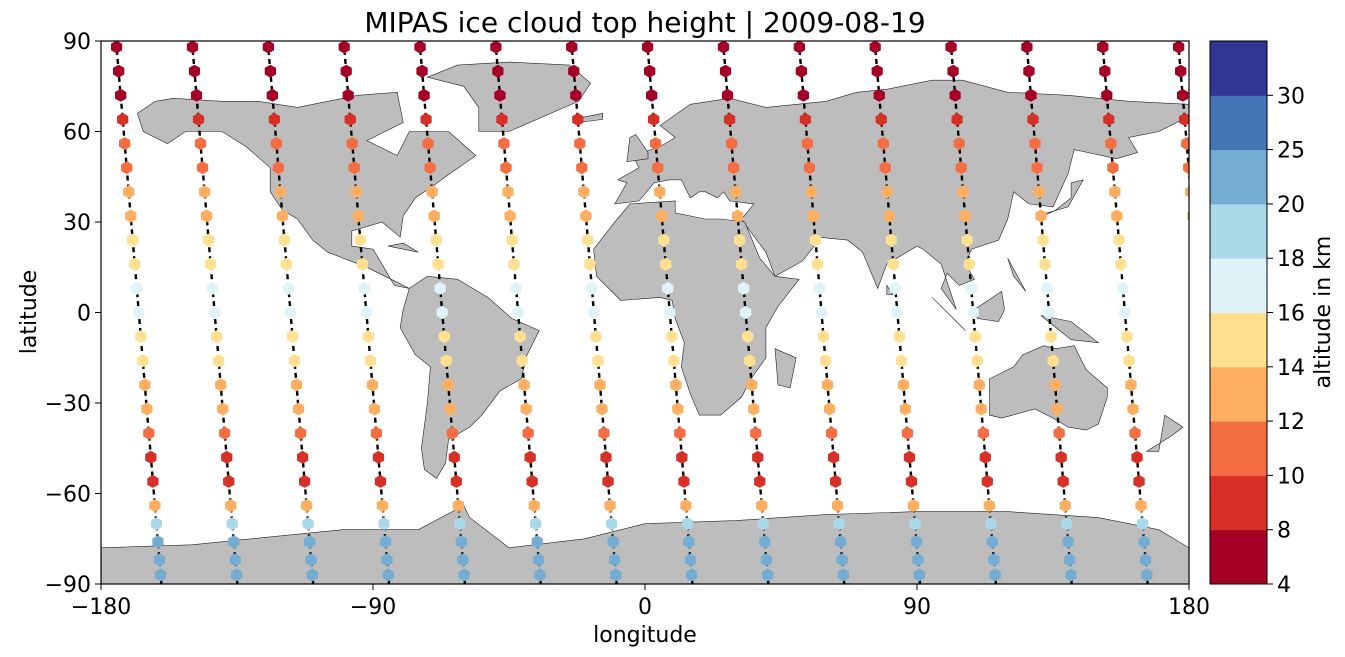  I want to click on y-tick-label: −60, so click(68, 495).